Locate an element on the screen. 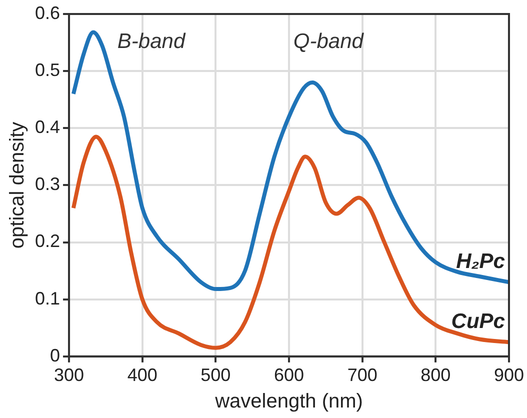 The image size is (527, 418). y-tick-label: 0.4 is located at coordinates (47, 127).